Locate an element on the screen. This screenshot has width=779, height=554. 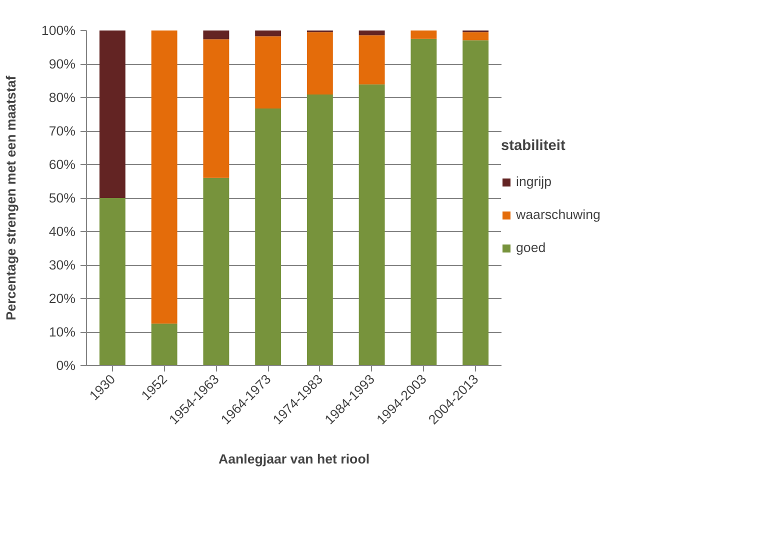
y-tick-label: 10% is located at coordinates (62, 332).